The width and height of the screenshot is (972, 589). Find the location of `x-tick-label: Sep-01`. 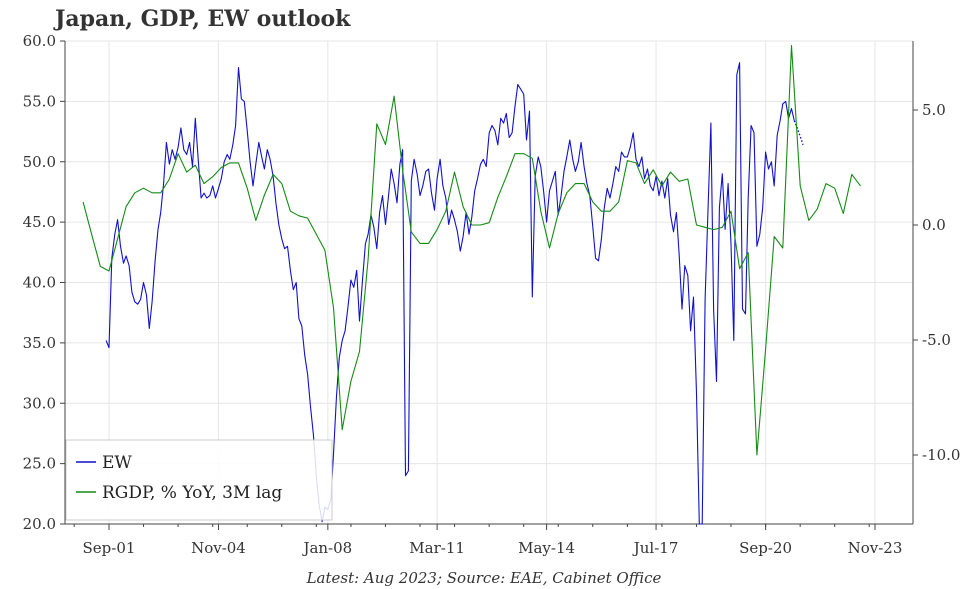

x-tick-label: Sep-01 is located at coordinates (109, 548).